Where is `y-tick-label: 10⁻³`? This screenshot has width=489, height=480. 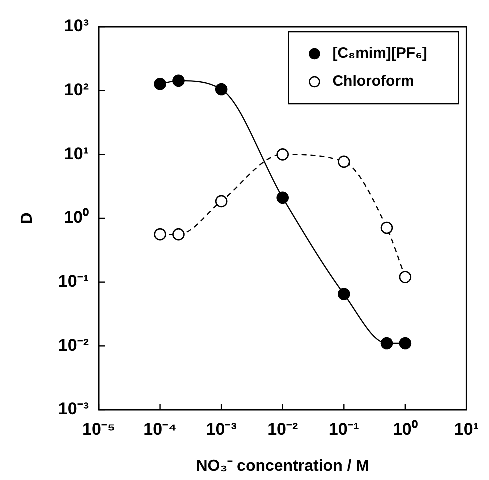
y-tick-label: 10⁻³ is located at coordinates (74, 409).